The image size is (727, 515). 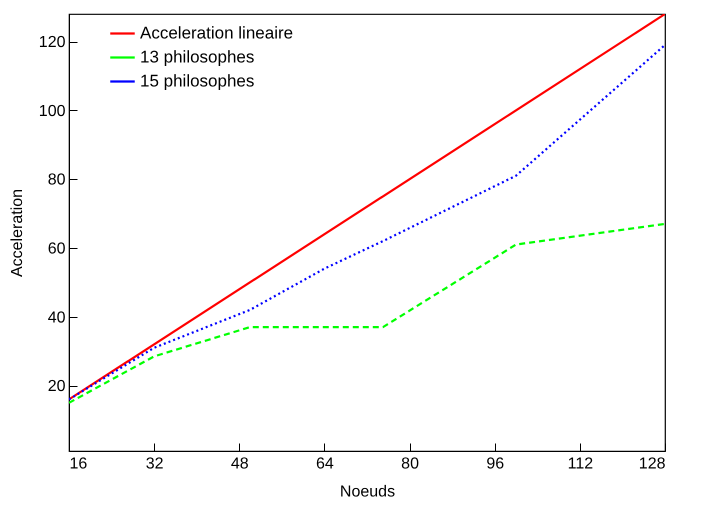 What do you see at coordinates (57, 249) in the screenshot?
I see `y-tick-label: 60` at bounding box center [57, 249].